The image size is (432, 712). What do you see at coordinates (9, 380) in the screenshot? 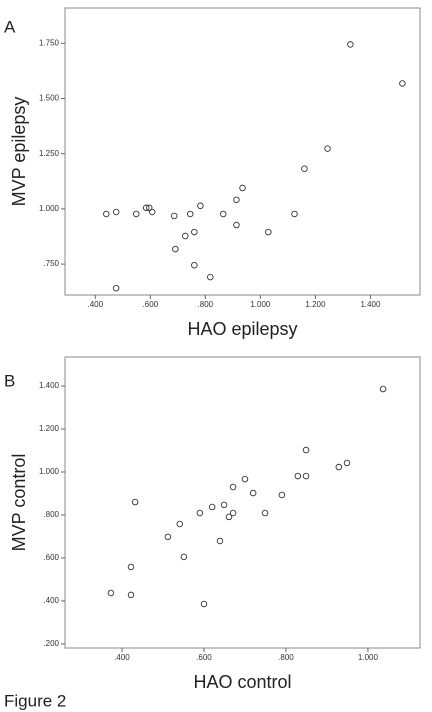
I see `panel-label: B` at bounding box center [9, 380].